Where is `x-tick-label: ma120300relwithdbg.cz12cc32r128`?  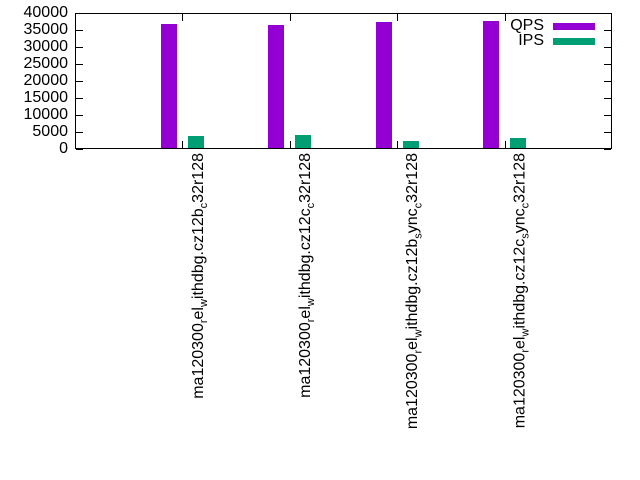 x-tick-label: ma120300relwithdbg.cz12cc32r128 is located at coordinates (306, 275).